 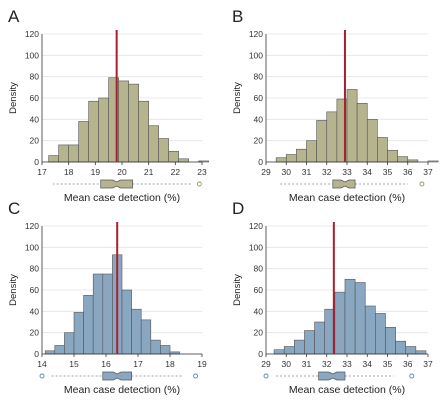 What do you see at coordinates (74, 364) in the screenshot?
I see `x-tick-label: 15` at bounding box center [74, 364].